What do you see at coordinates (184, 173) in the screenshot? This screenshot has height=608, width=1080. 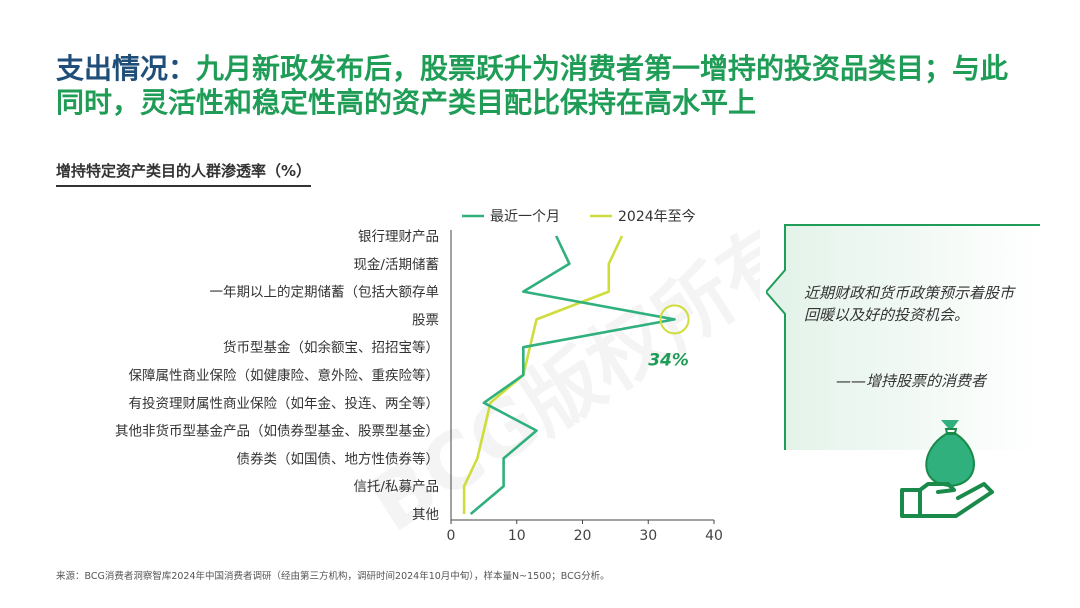 I see `chart-subtitle: 增持特定资产类目的人群渗透率（%）` at bounding box center [184, 173].